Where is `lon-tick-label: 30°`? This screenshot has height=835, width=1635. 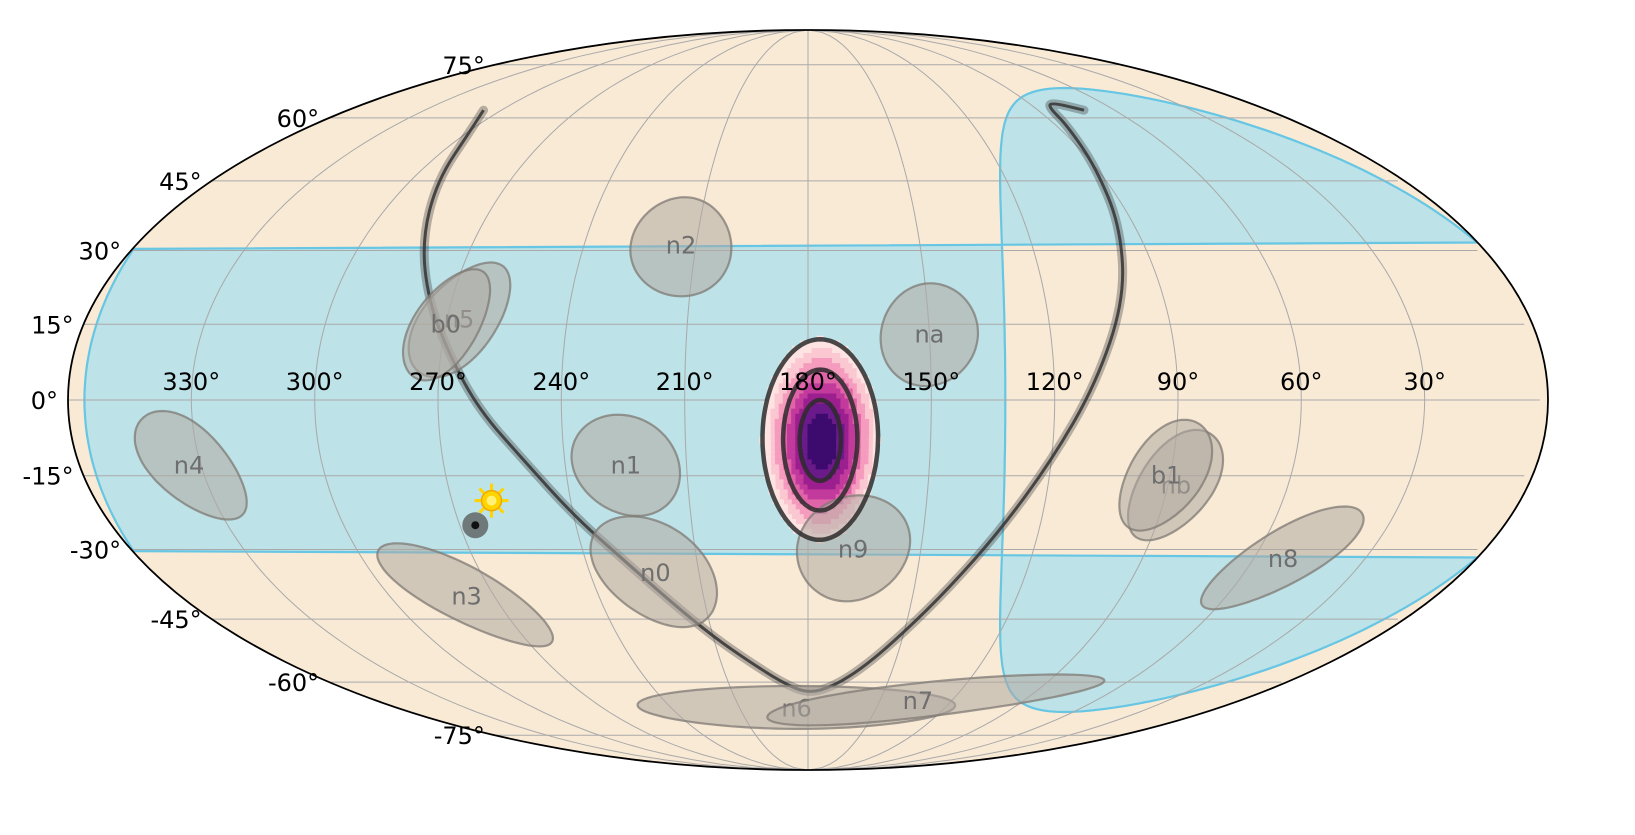 lon-tick-label: 30° is located at coordinates (1424, 382).